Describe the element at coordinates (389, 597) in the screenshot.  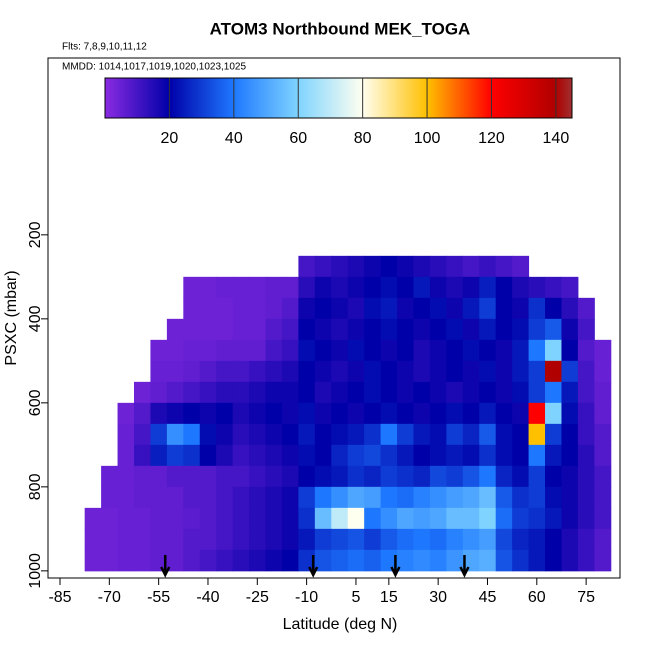
I see `x-tick-label: 15` at that location.